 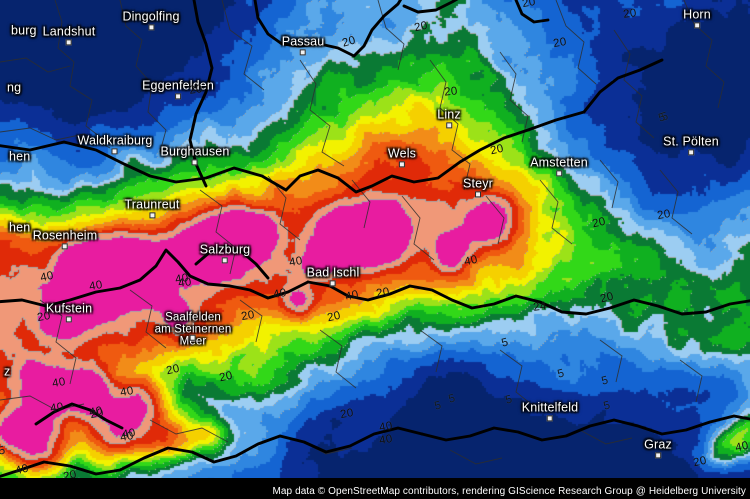 I want to click on city-label-text: Wels, so click(x=402, y=153).